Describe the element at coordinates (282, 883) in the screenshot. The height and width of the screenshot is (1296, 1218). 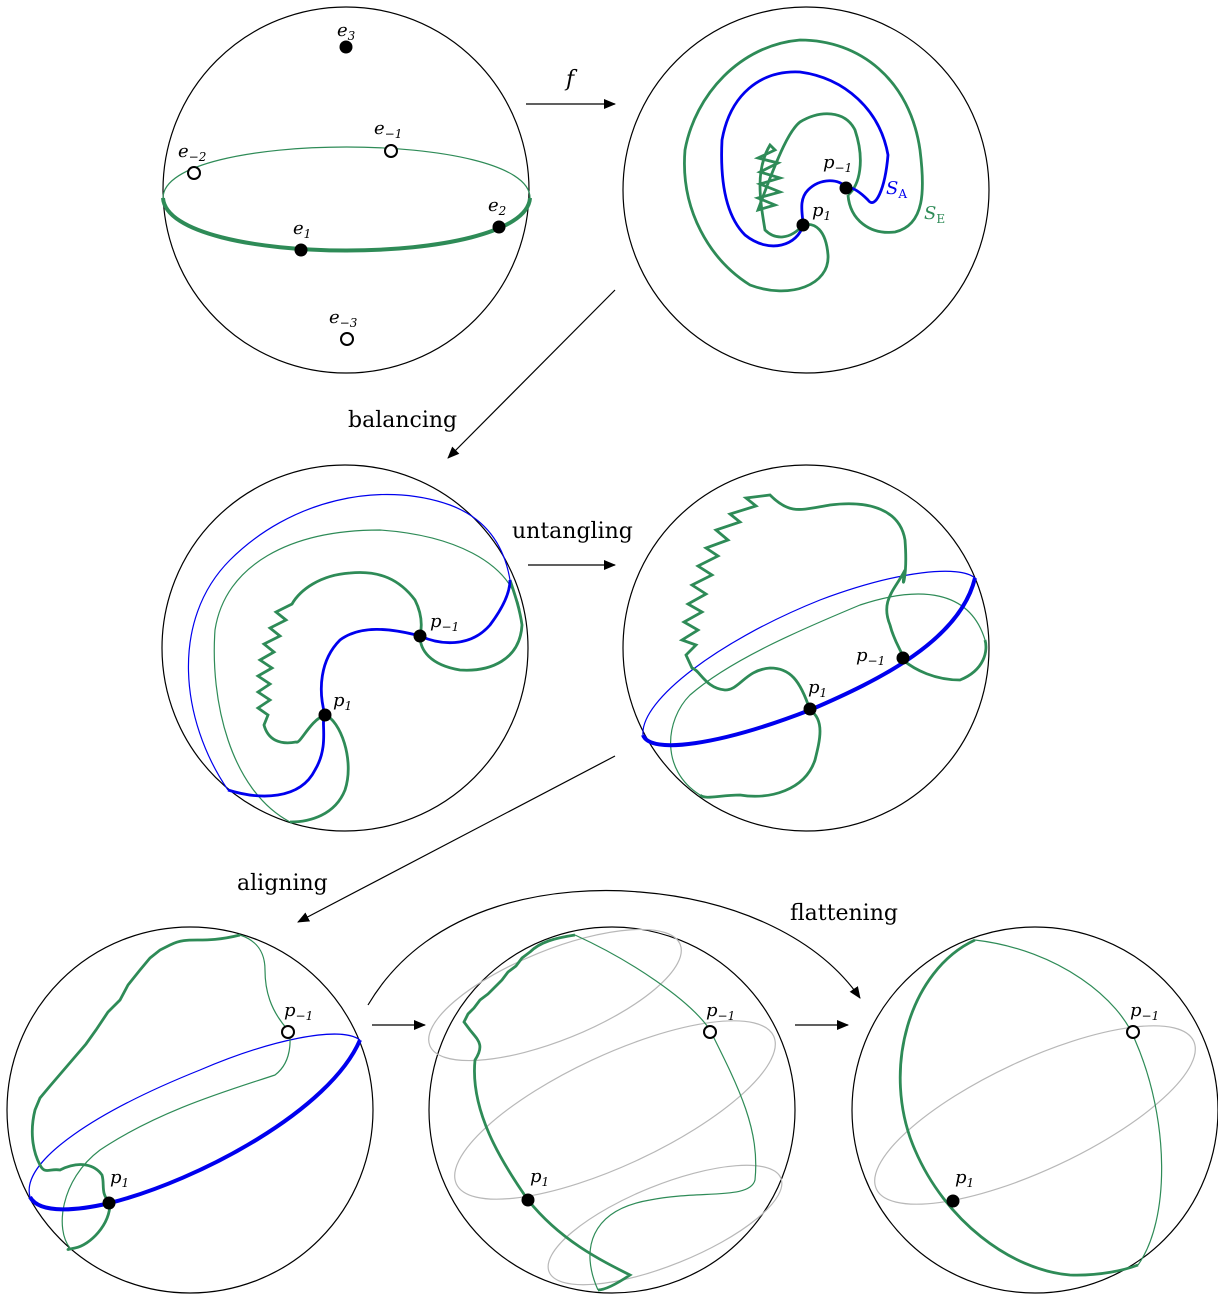
I see `label-aligning: aligning` at that location.